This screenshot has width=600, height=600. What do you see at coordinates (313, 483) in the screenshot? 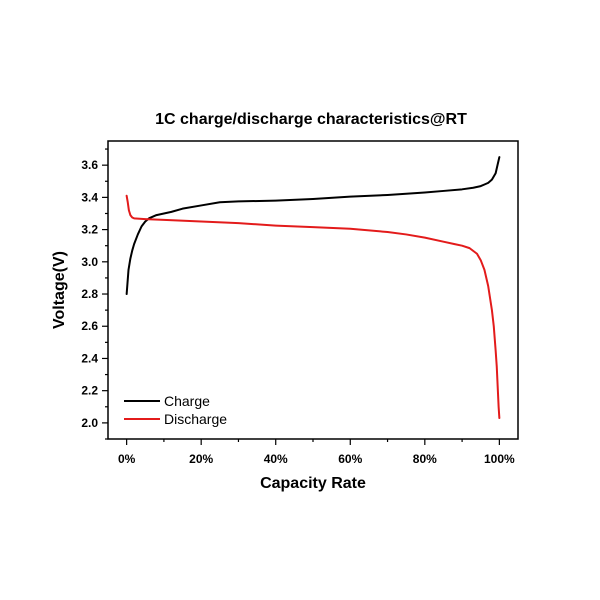
I see `x-axis-label: Capacity Rate` at bounding box center [313, 483].